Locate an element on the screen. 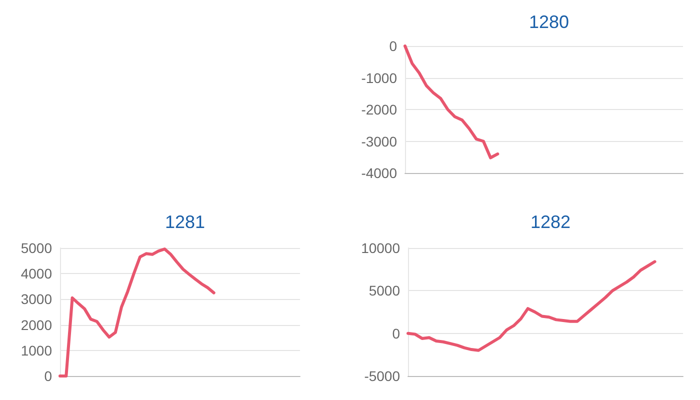 This screenshot has width=700, height=400. chart-title: 1282 is located at coordinates (550, 222).